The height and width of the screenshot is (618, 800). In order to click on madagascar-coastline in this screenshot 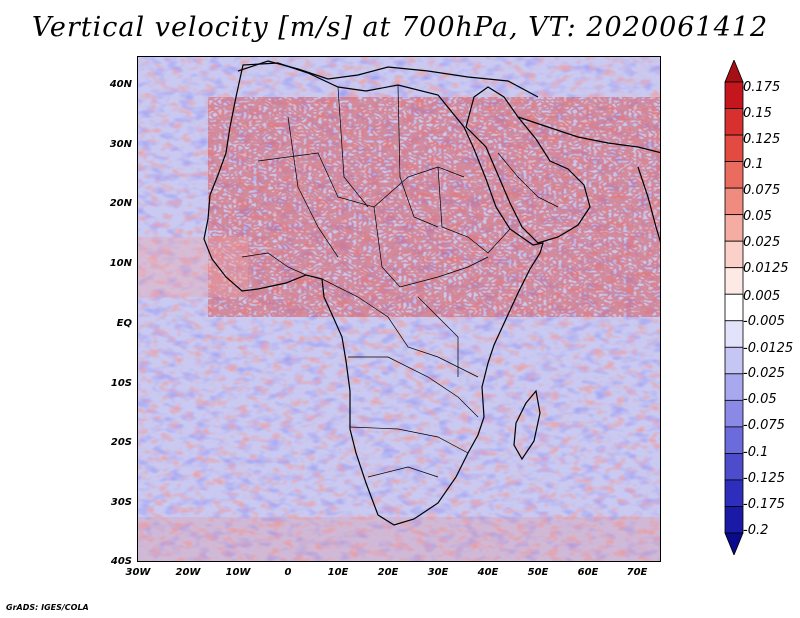, I will do `click(527, 425)`.